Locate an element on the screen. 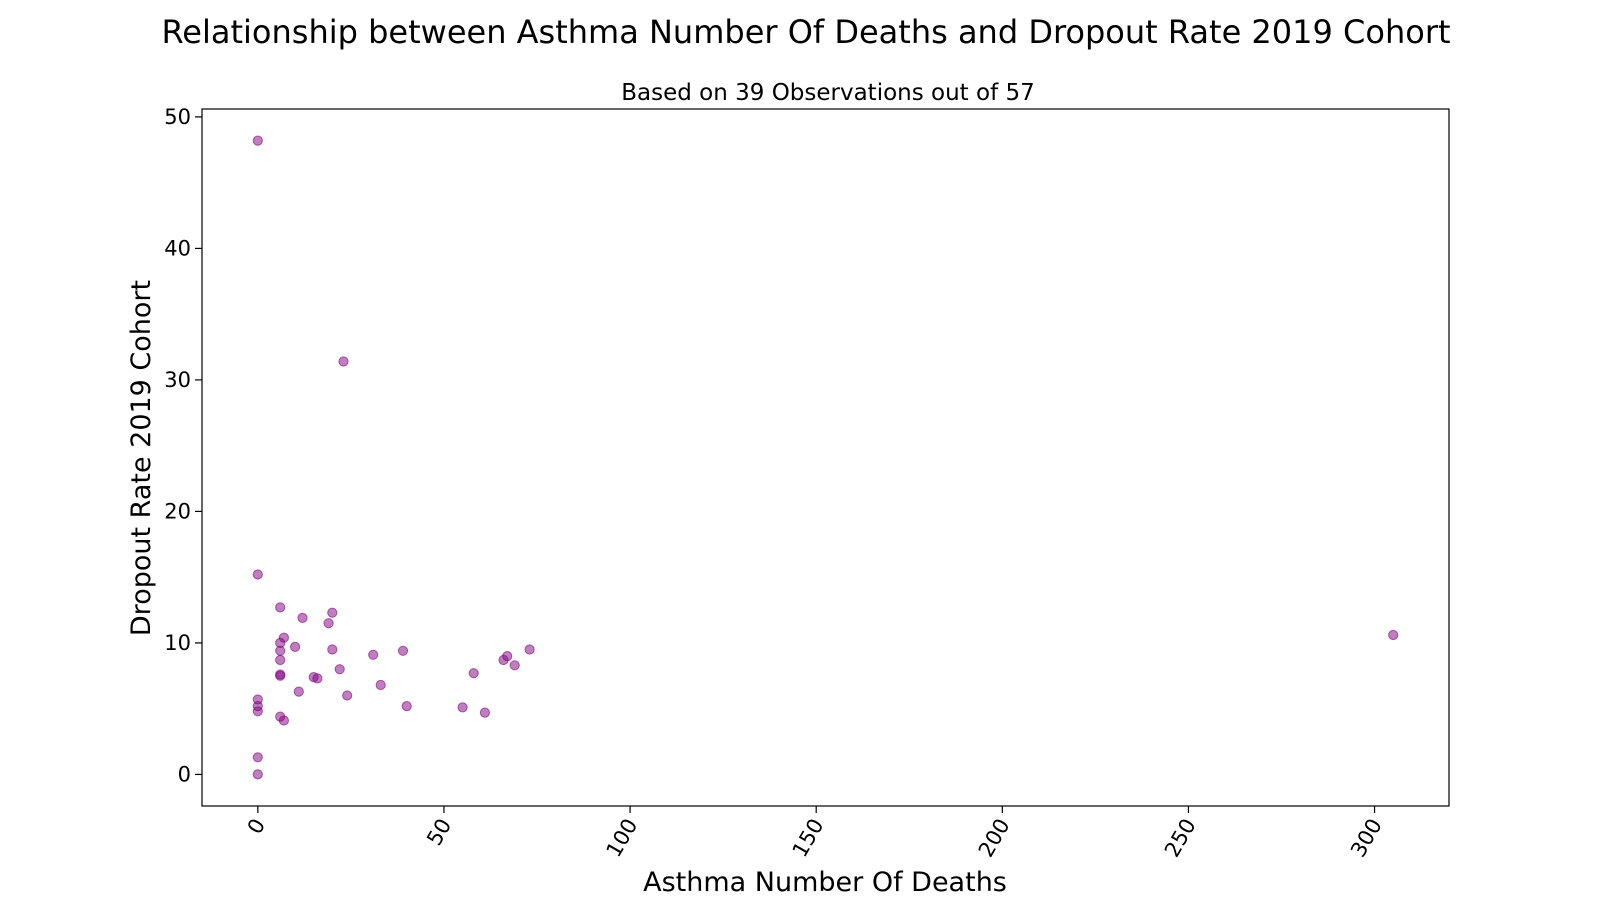  y-axis-label: Dropout Rate 2019 Cohort is located at coordinates (141, 458).